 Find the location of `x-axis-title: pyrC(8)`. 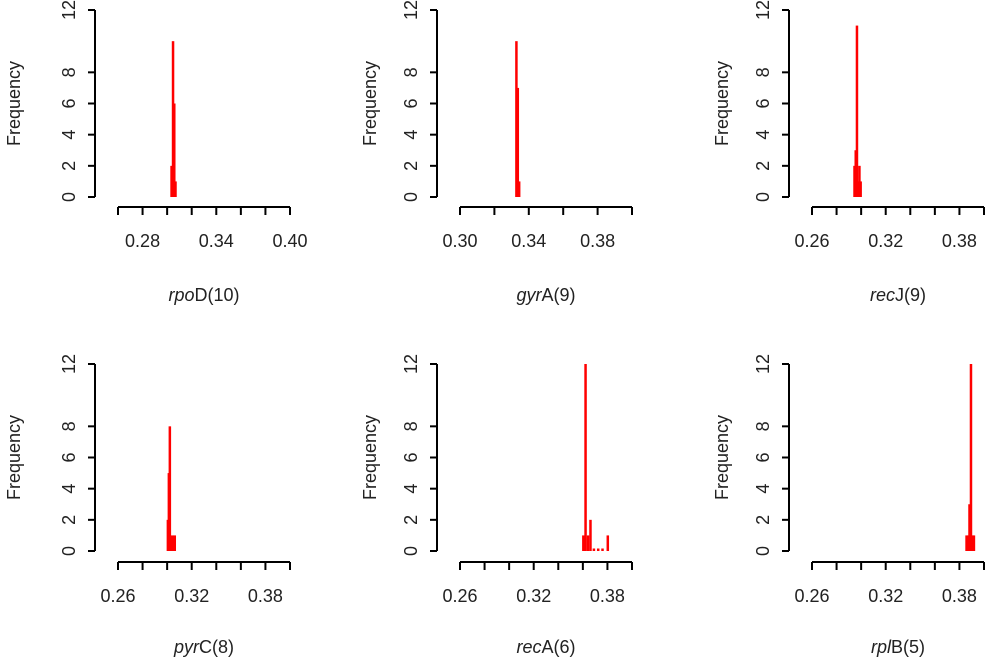

x-axis-title: pyrC(8) is located at coordinates (203, 647).